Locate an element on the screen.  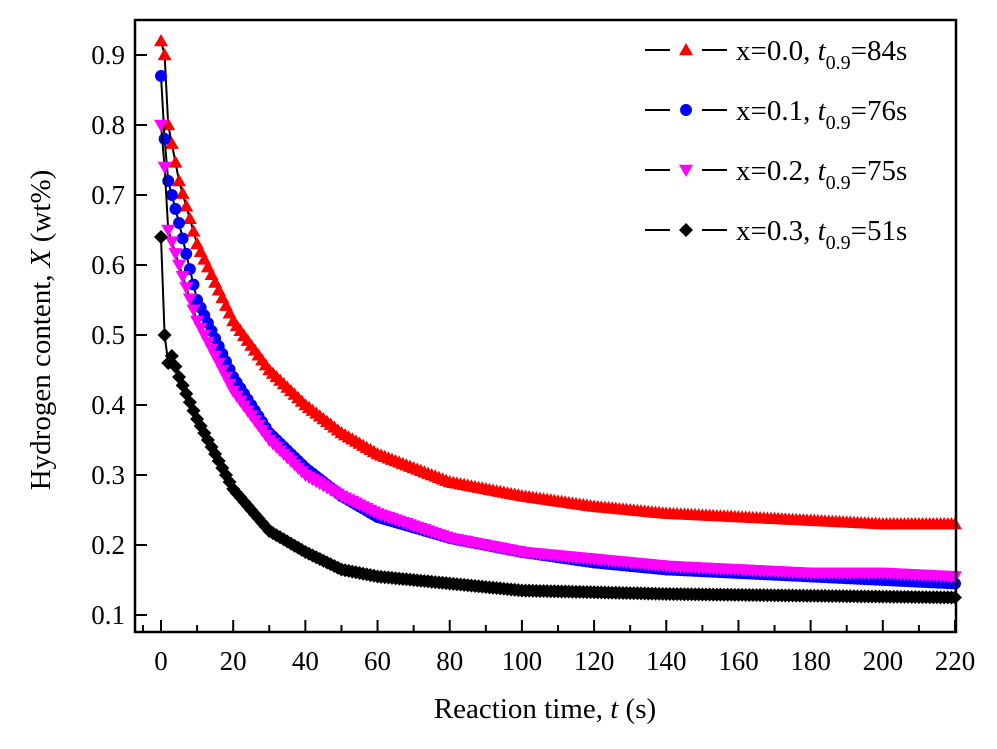
x-tick-label: 220 is located at coordinates (955, 661).